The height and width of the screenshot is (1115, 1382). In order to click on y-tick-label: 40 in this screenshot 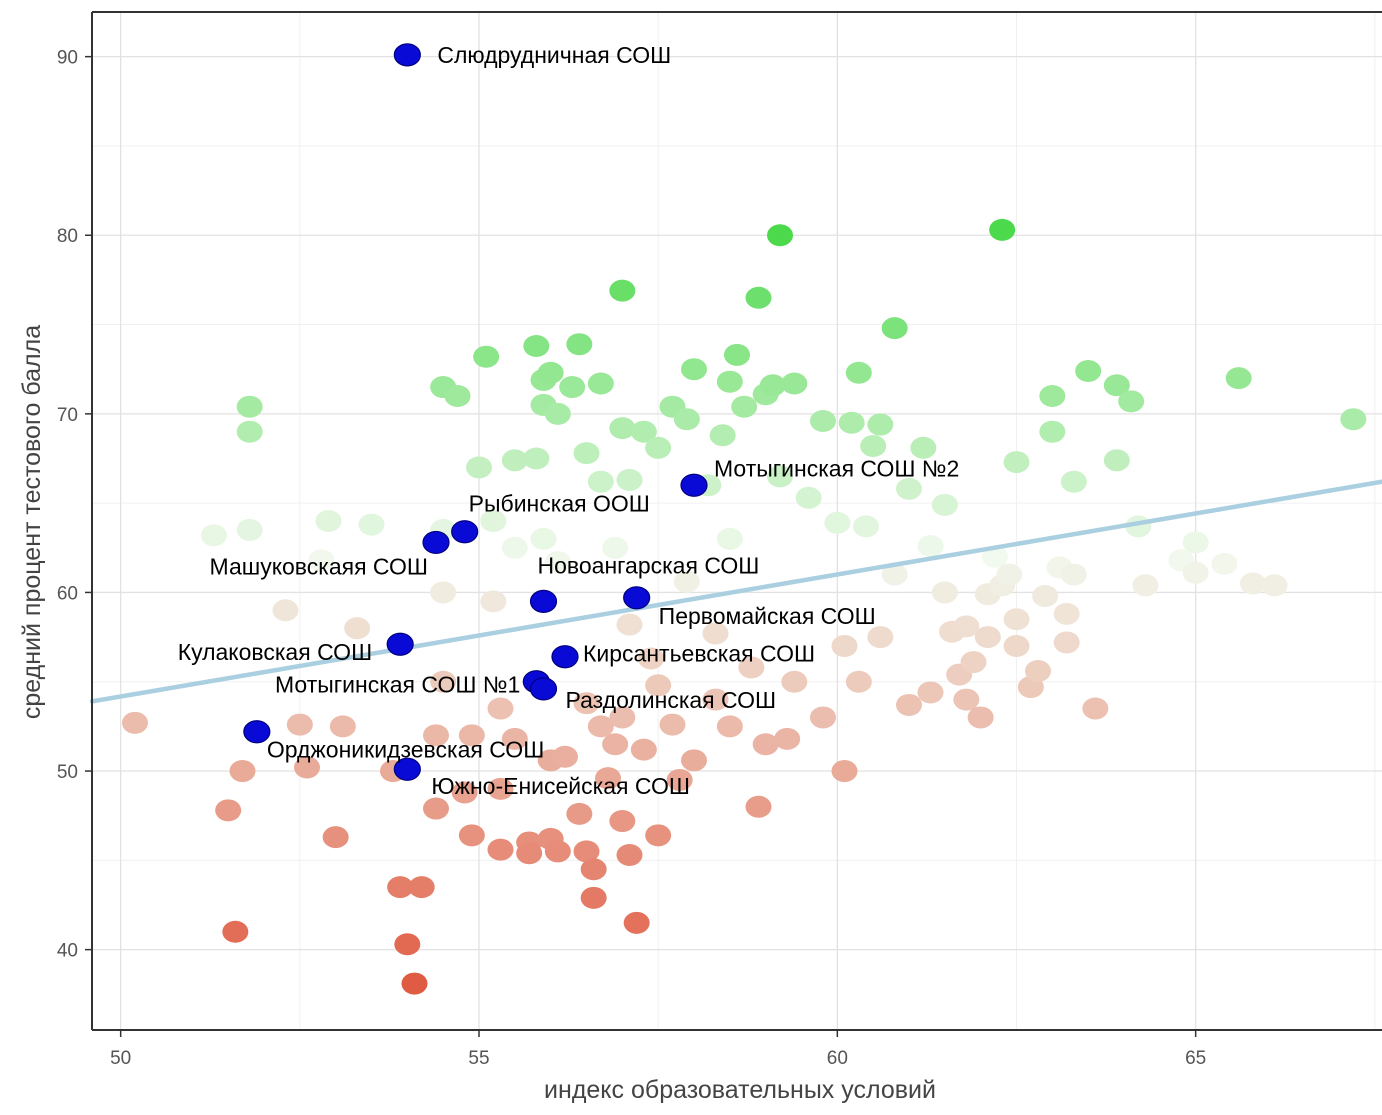, I will do `click(67, 951)`.